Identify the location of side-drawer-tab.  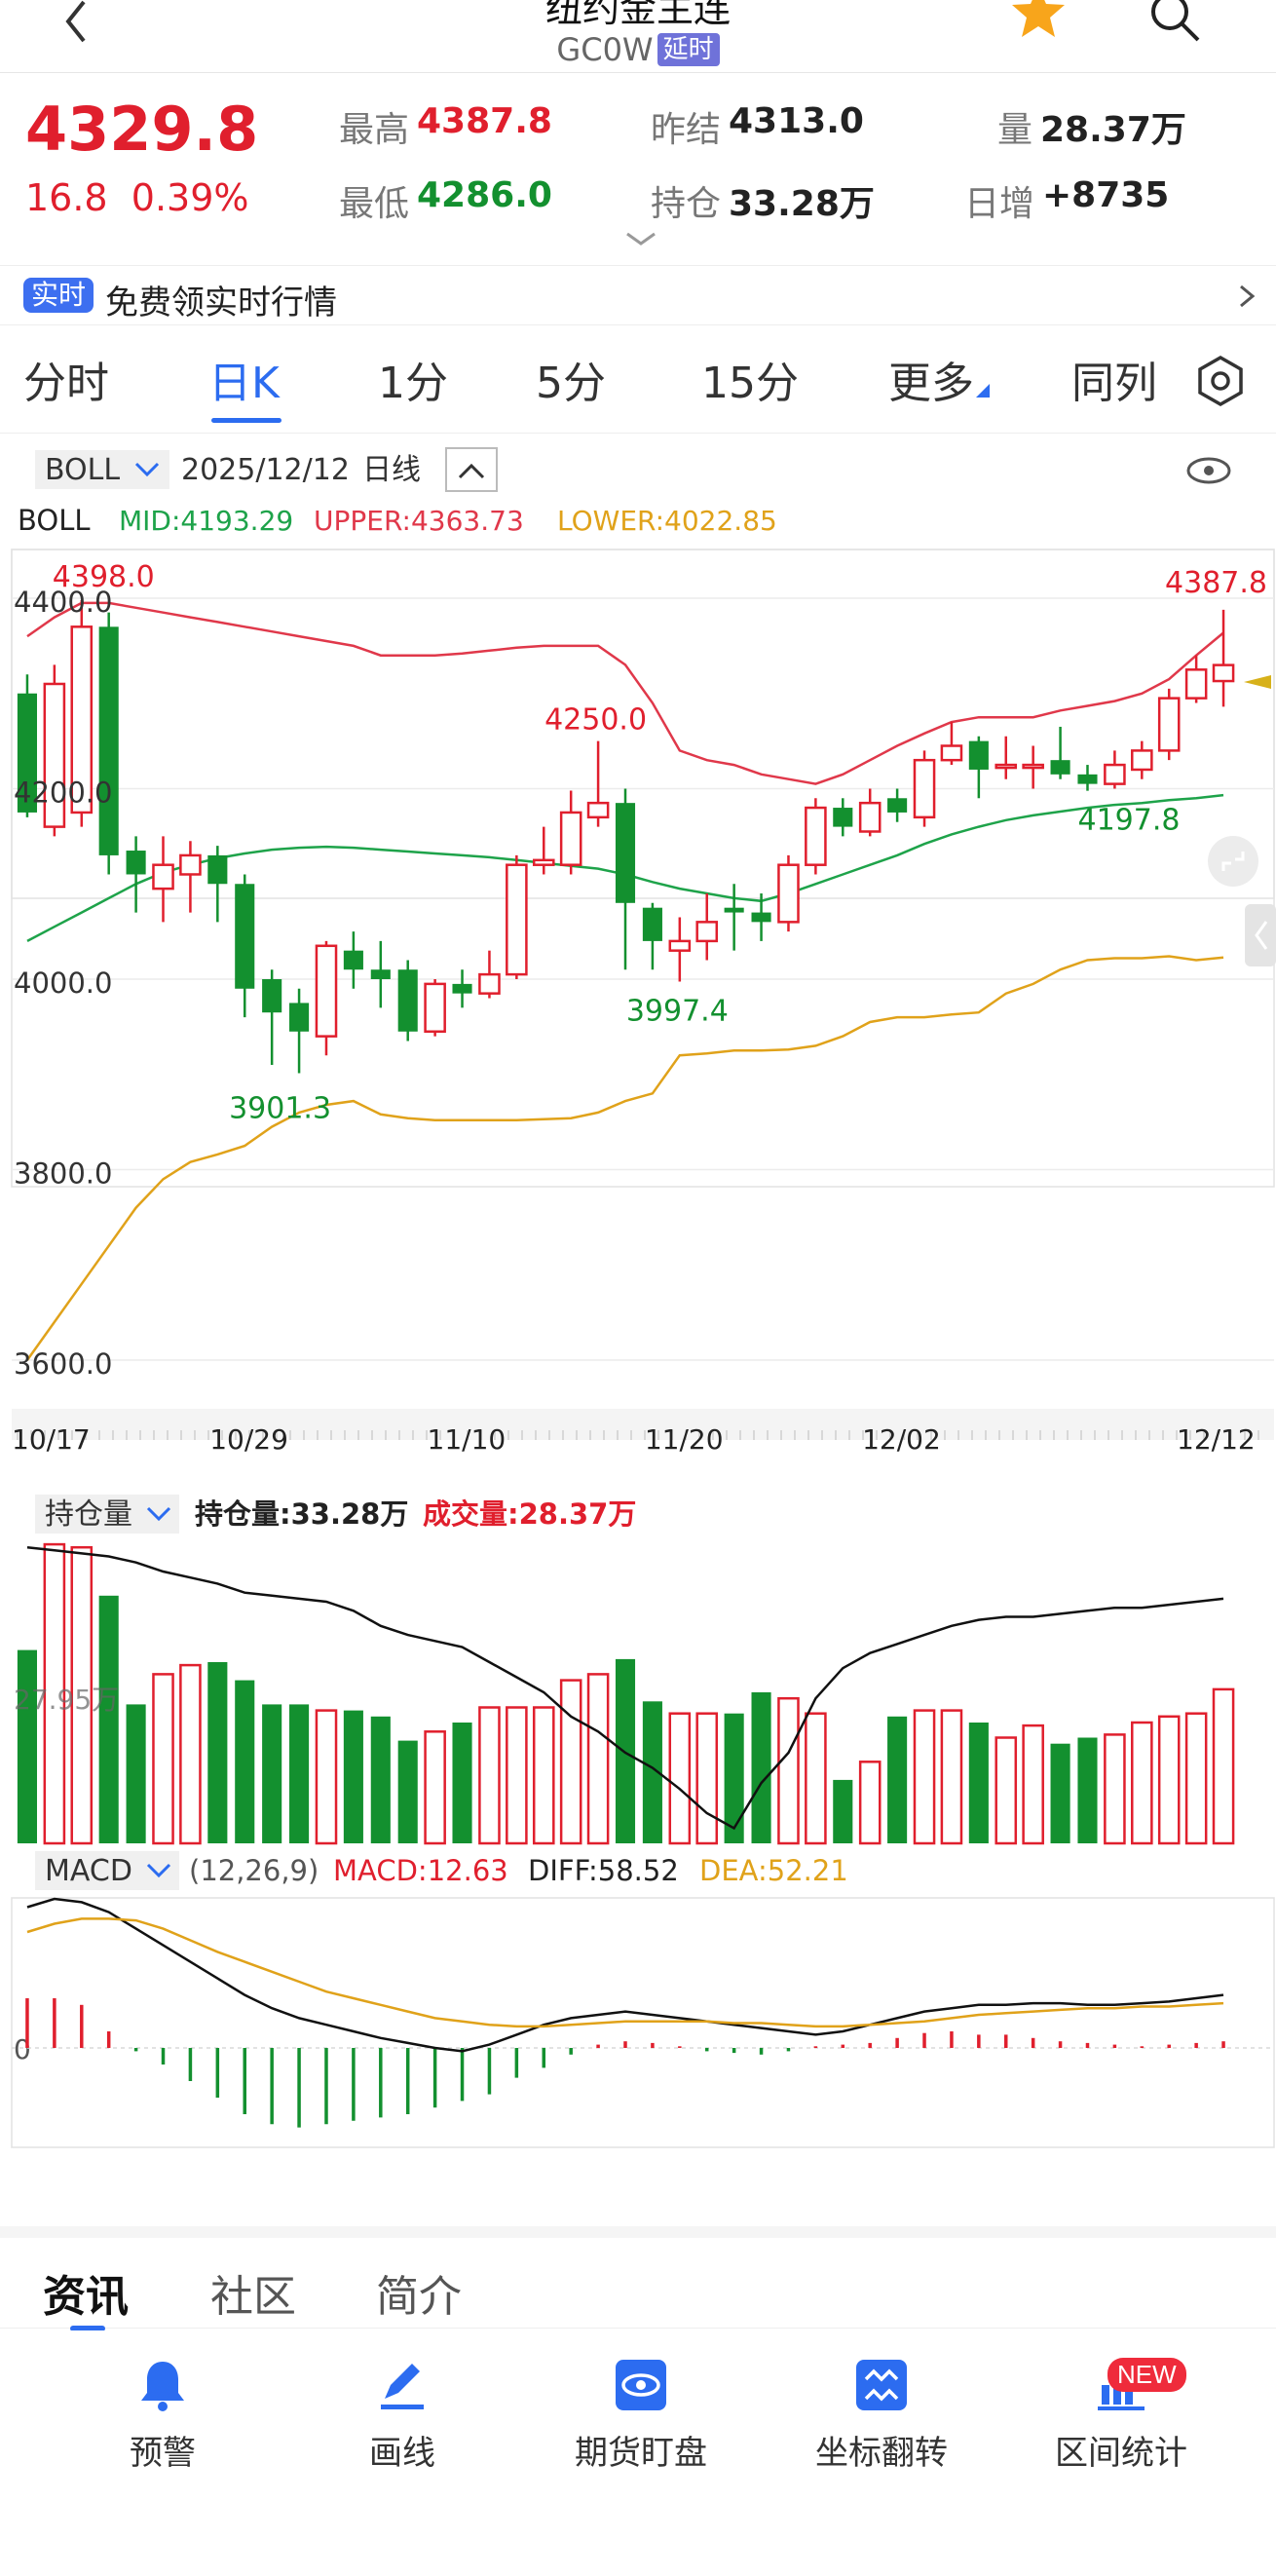
(1261, 935).